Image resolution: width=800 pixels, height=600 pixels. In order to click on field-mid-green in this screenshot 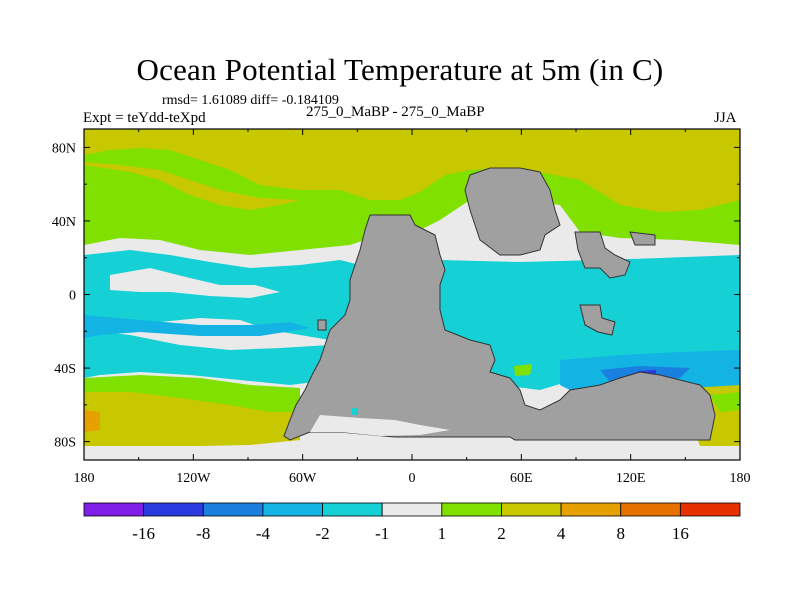, I will do `click(523, 370)`.